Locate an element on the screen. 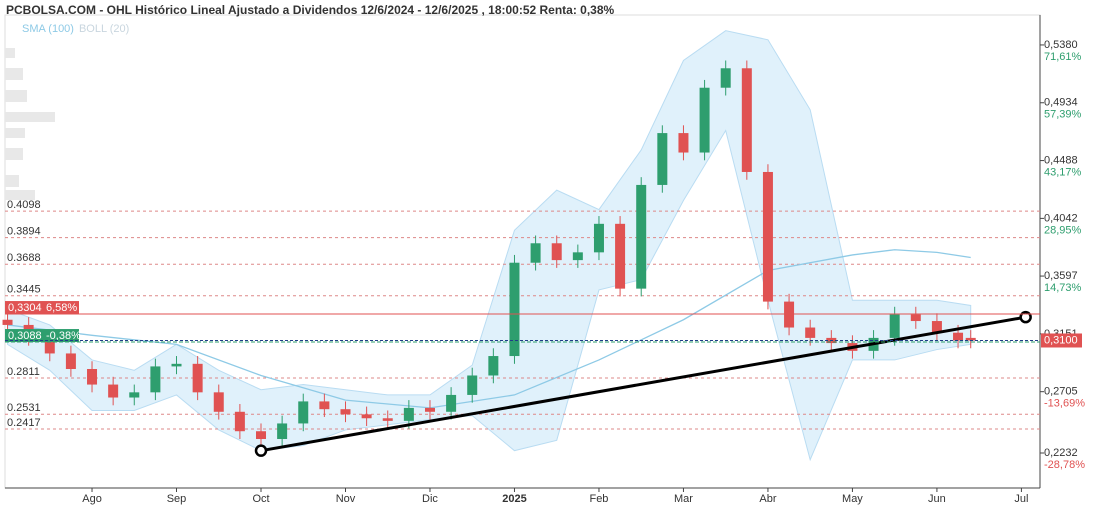  last-price-label: 0,3100 is located at coordinates (1061, 340).